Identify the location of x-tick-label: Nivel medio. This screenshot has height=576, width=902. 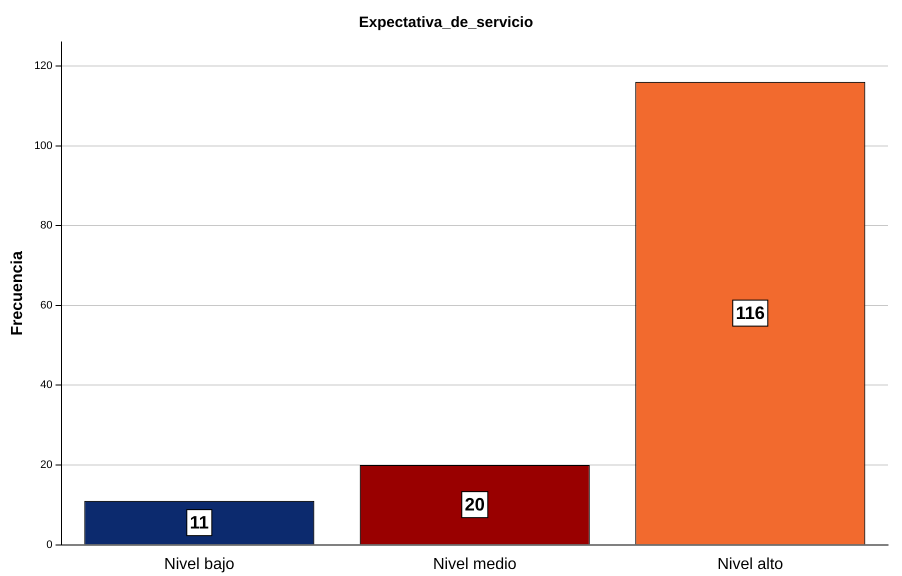
(474, 564).